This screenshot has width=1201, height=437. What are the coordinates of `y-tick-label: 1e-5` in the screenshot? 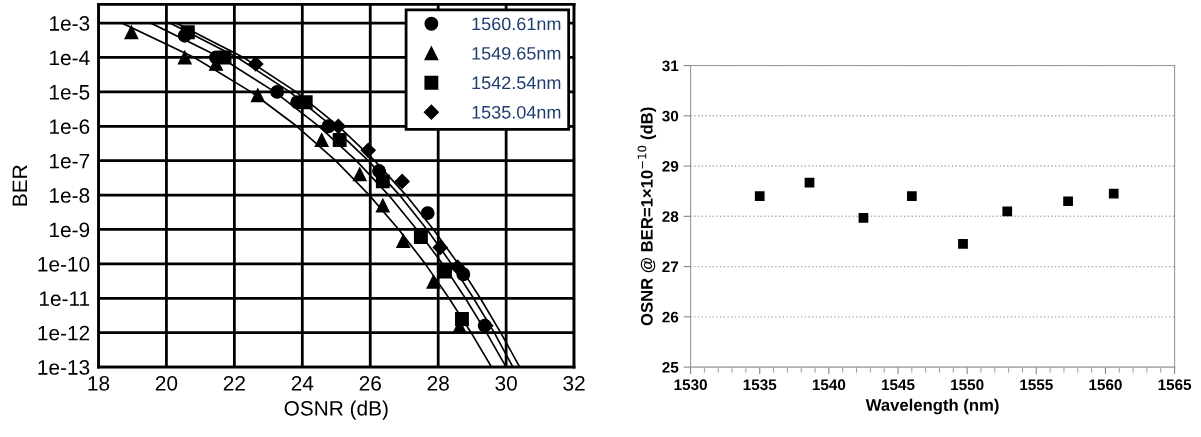 It's located at (70, 92).